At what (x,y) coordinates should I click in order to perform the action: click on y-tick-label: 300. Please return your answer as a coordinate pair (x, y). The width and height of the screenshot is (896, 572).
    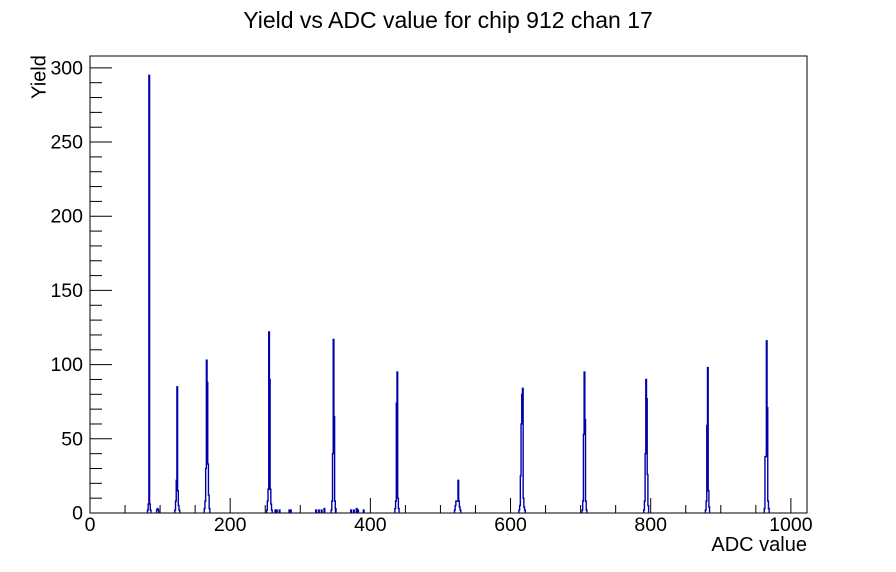
    Looking at the image, I should click on (66, 68).